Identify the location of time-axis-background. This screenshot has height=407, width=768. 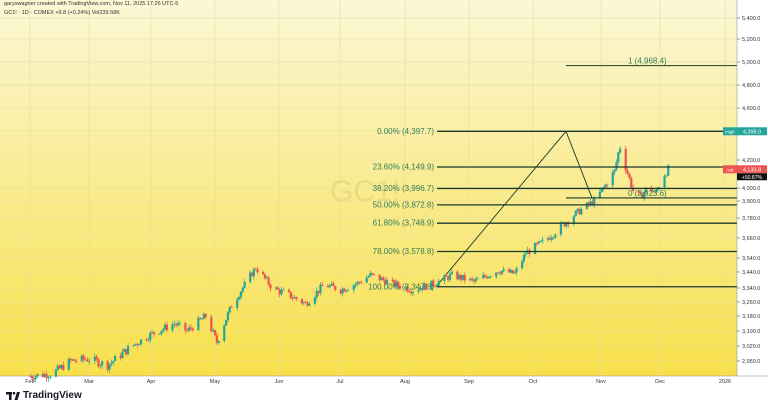
(384, 382).